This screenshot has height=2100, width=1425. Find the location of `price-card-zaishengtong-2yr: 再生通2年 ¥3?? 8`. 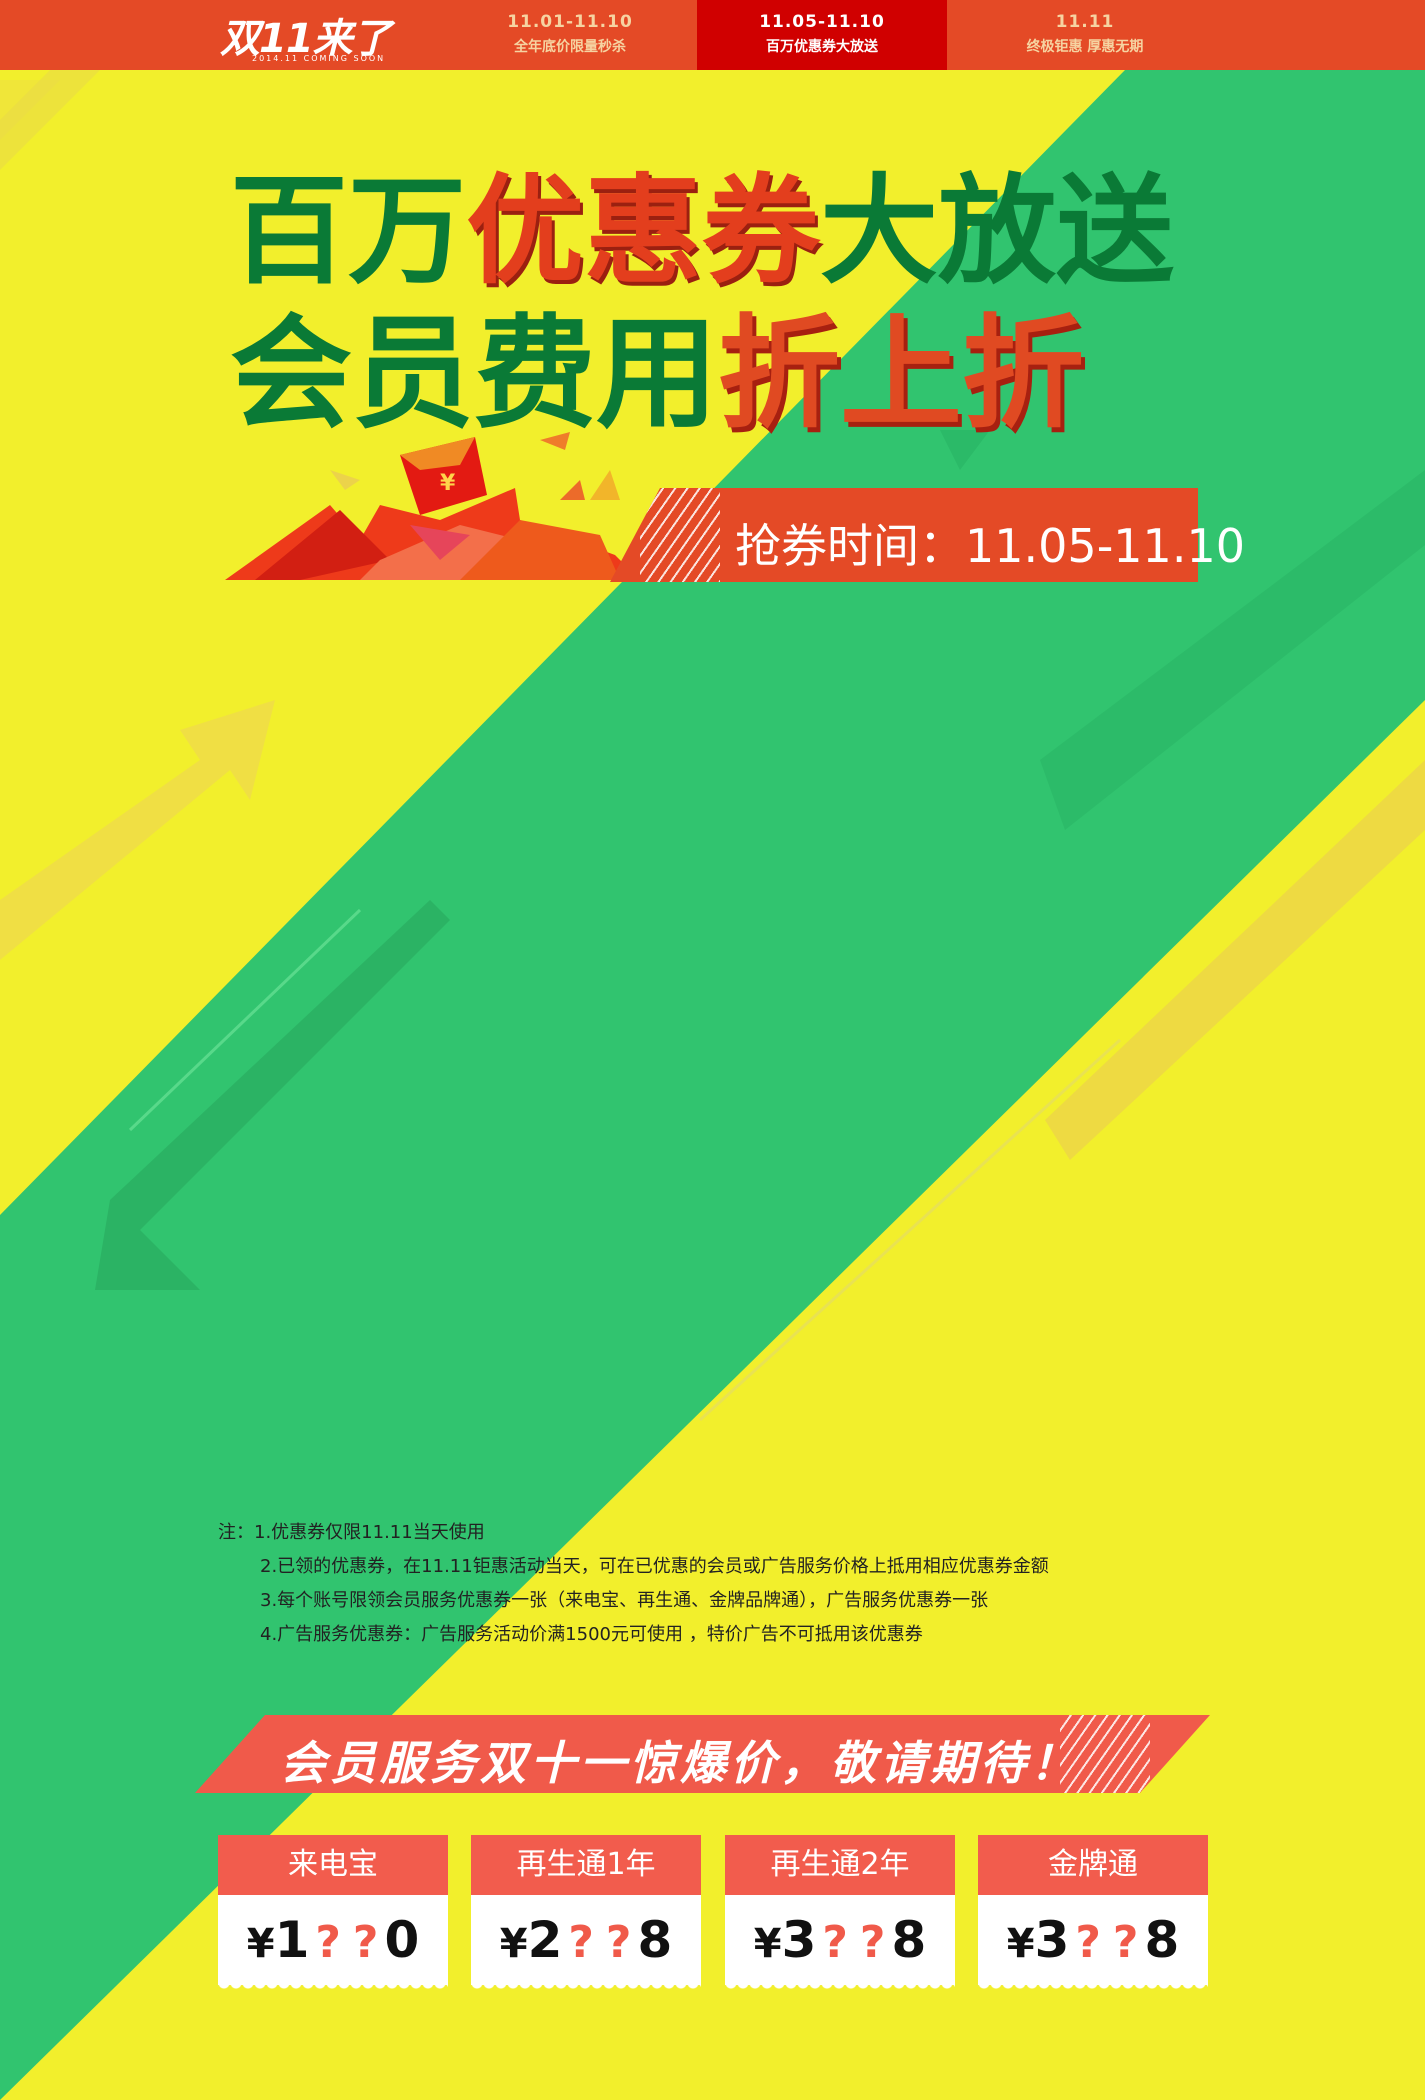

price-card-zaishengtong-2yr: 再生通2年 ¥3?? 8 is located at coordinates (840, 1913).